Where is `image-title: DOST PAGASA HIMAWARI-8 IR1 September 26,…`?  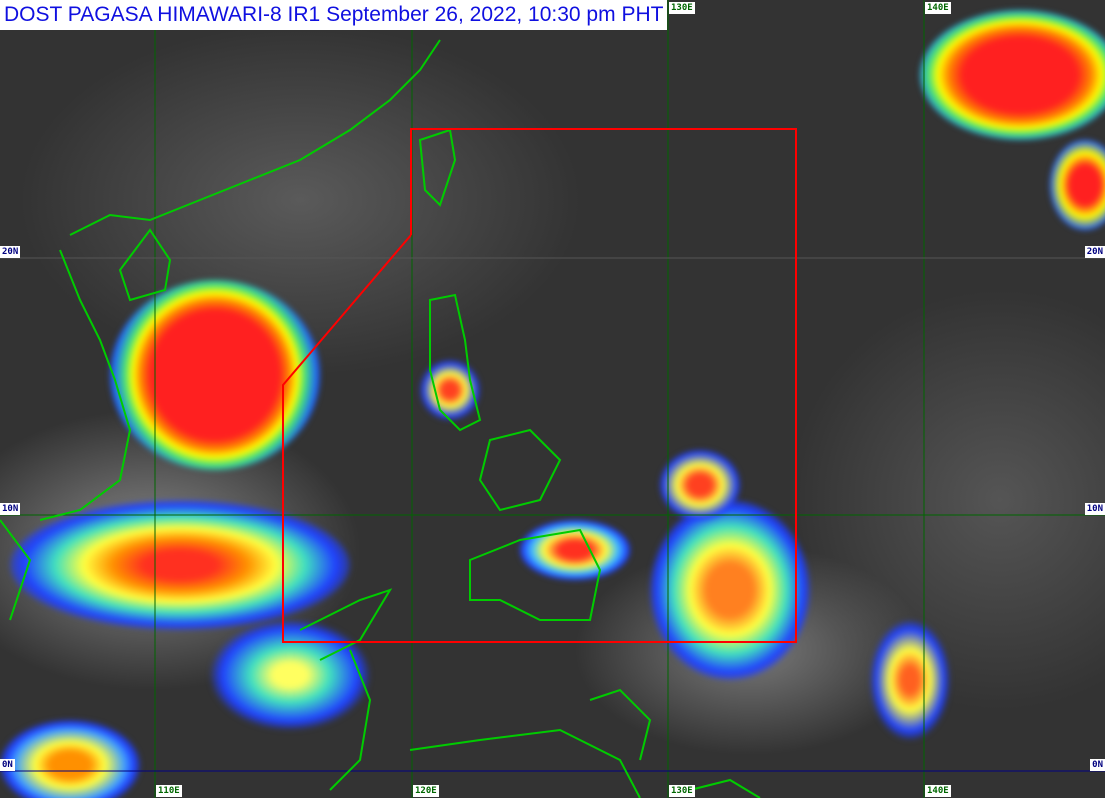
image-title: DOST PAGASA HIMAWARI-8 IR1 September 26,… is located at coordinates (334, 15).